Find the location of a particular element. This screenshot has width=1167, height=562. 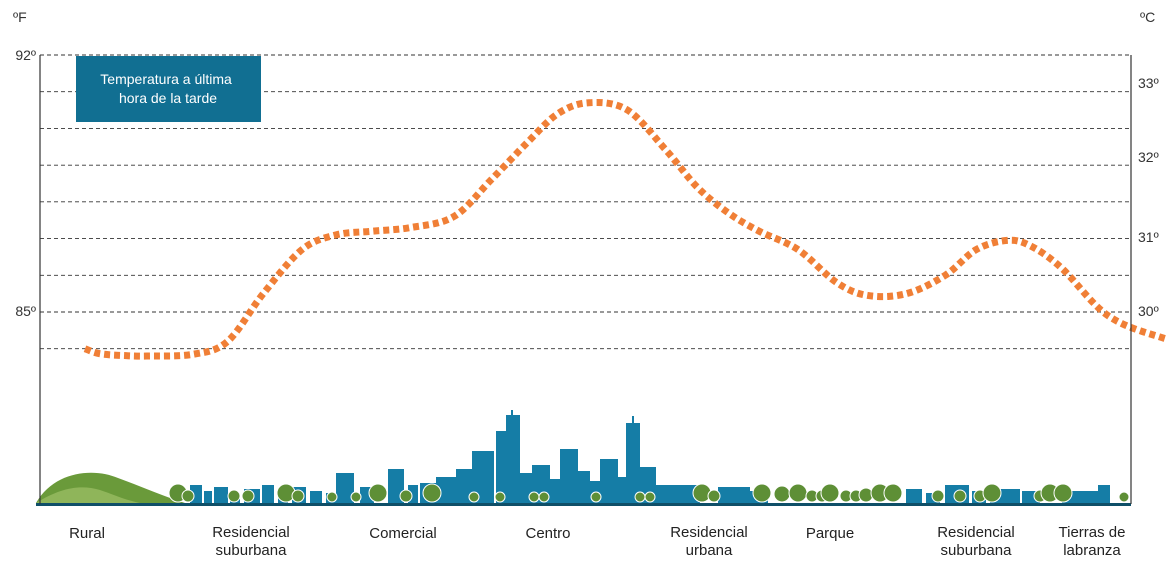

category-label: Tierras de labranza is located at coordinates (1092, 541).